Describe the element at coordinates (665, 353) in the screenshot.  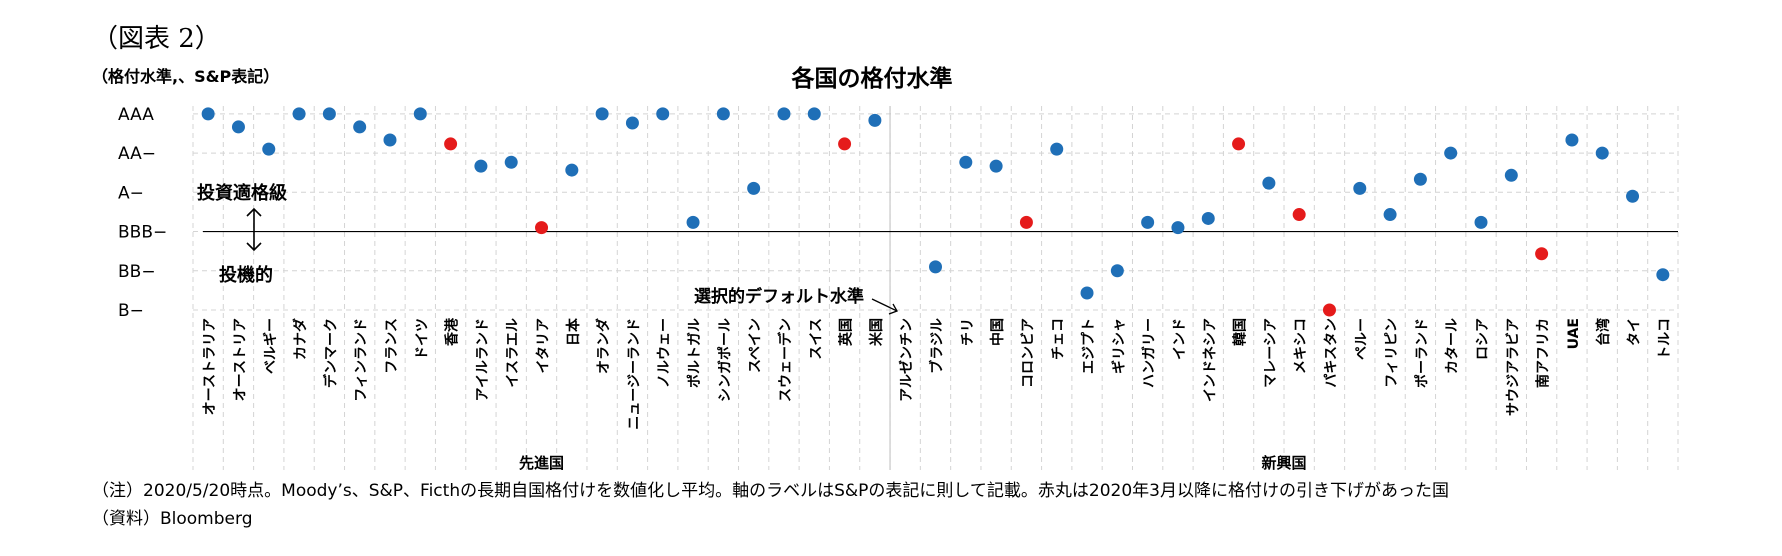
I see `x-tick-label: ノルウェー` at that location.